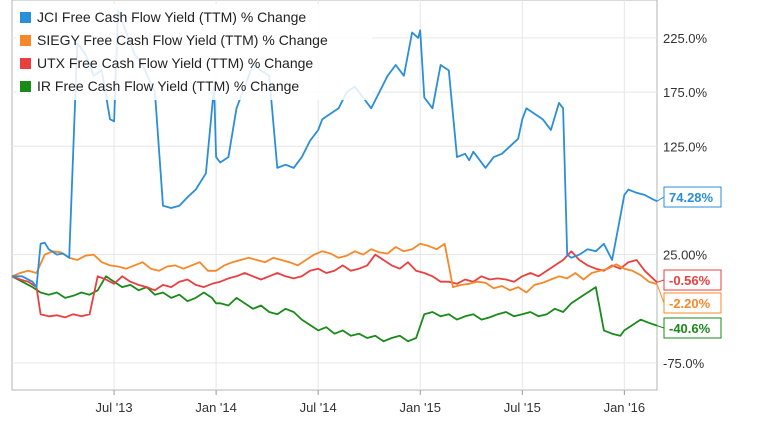 The width and height of the screenshot is (764, 432). What do you see at coordinates (522, 407) in the screenshot?
I see `x-tick-label-4: Jul '15` at bounding box center [522, 407].